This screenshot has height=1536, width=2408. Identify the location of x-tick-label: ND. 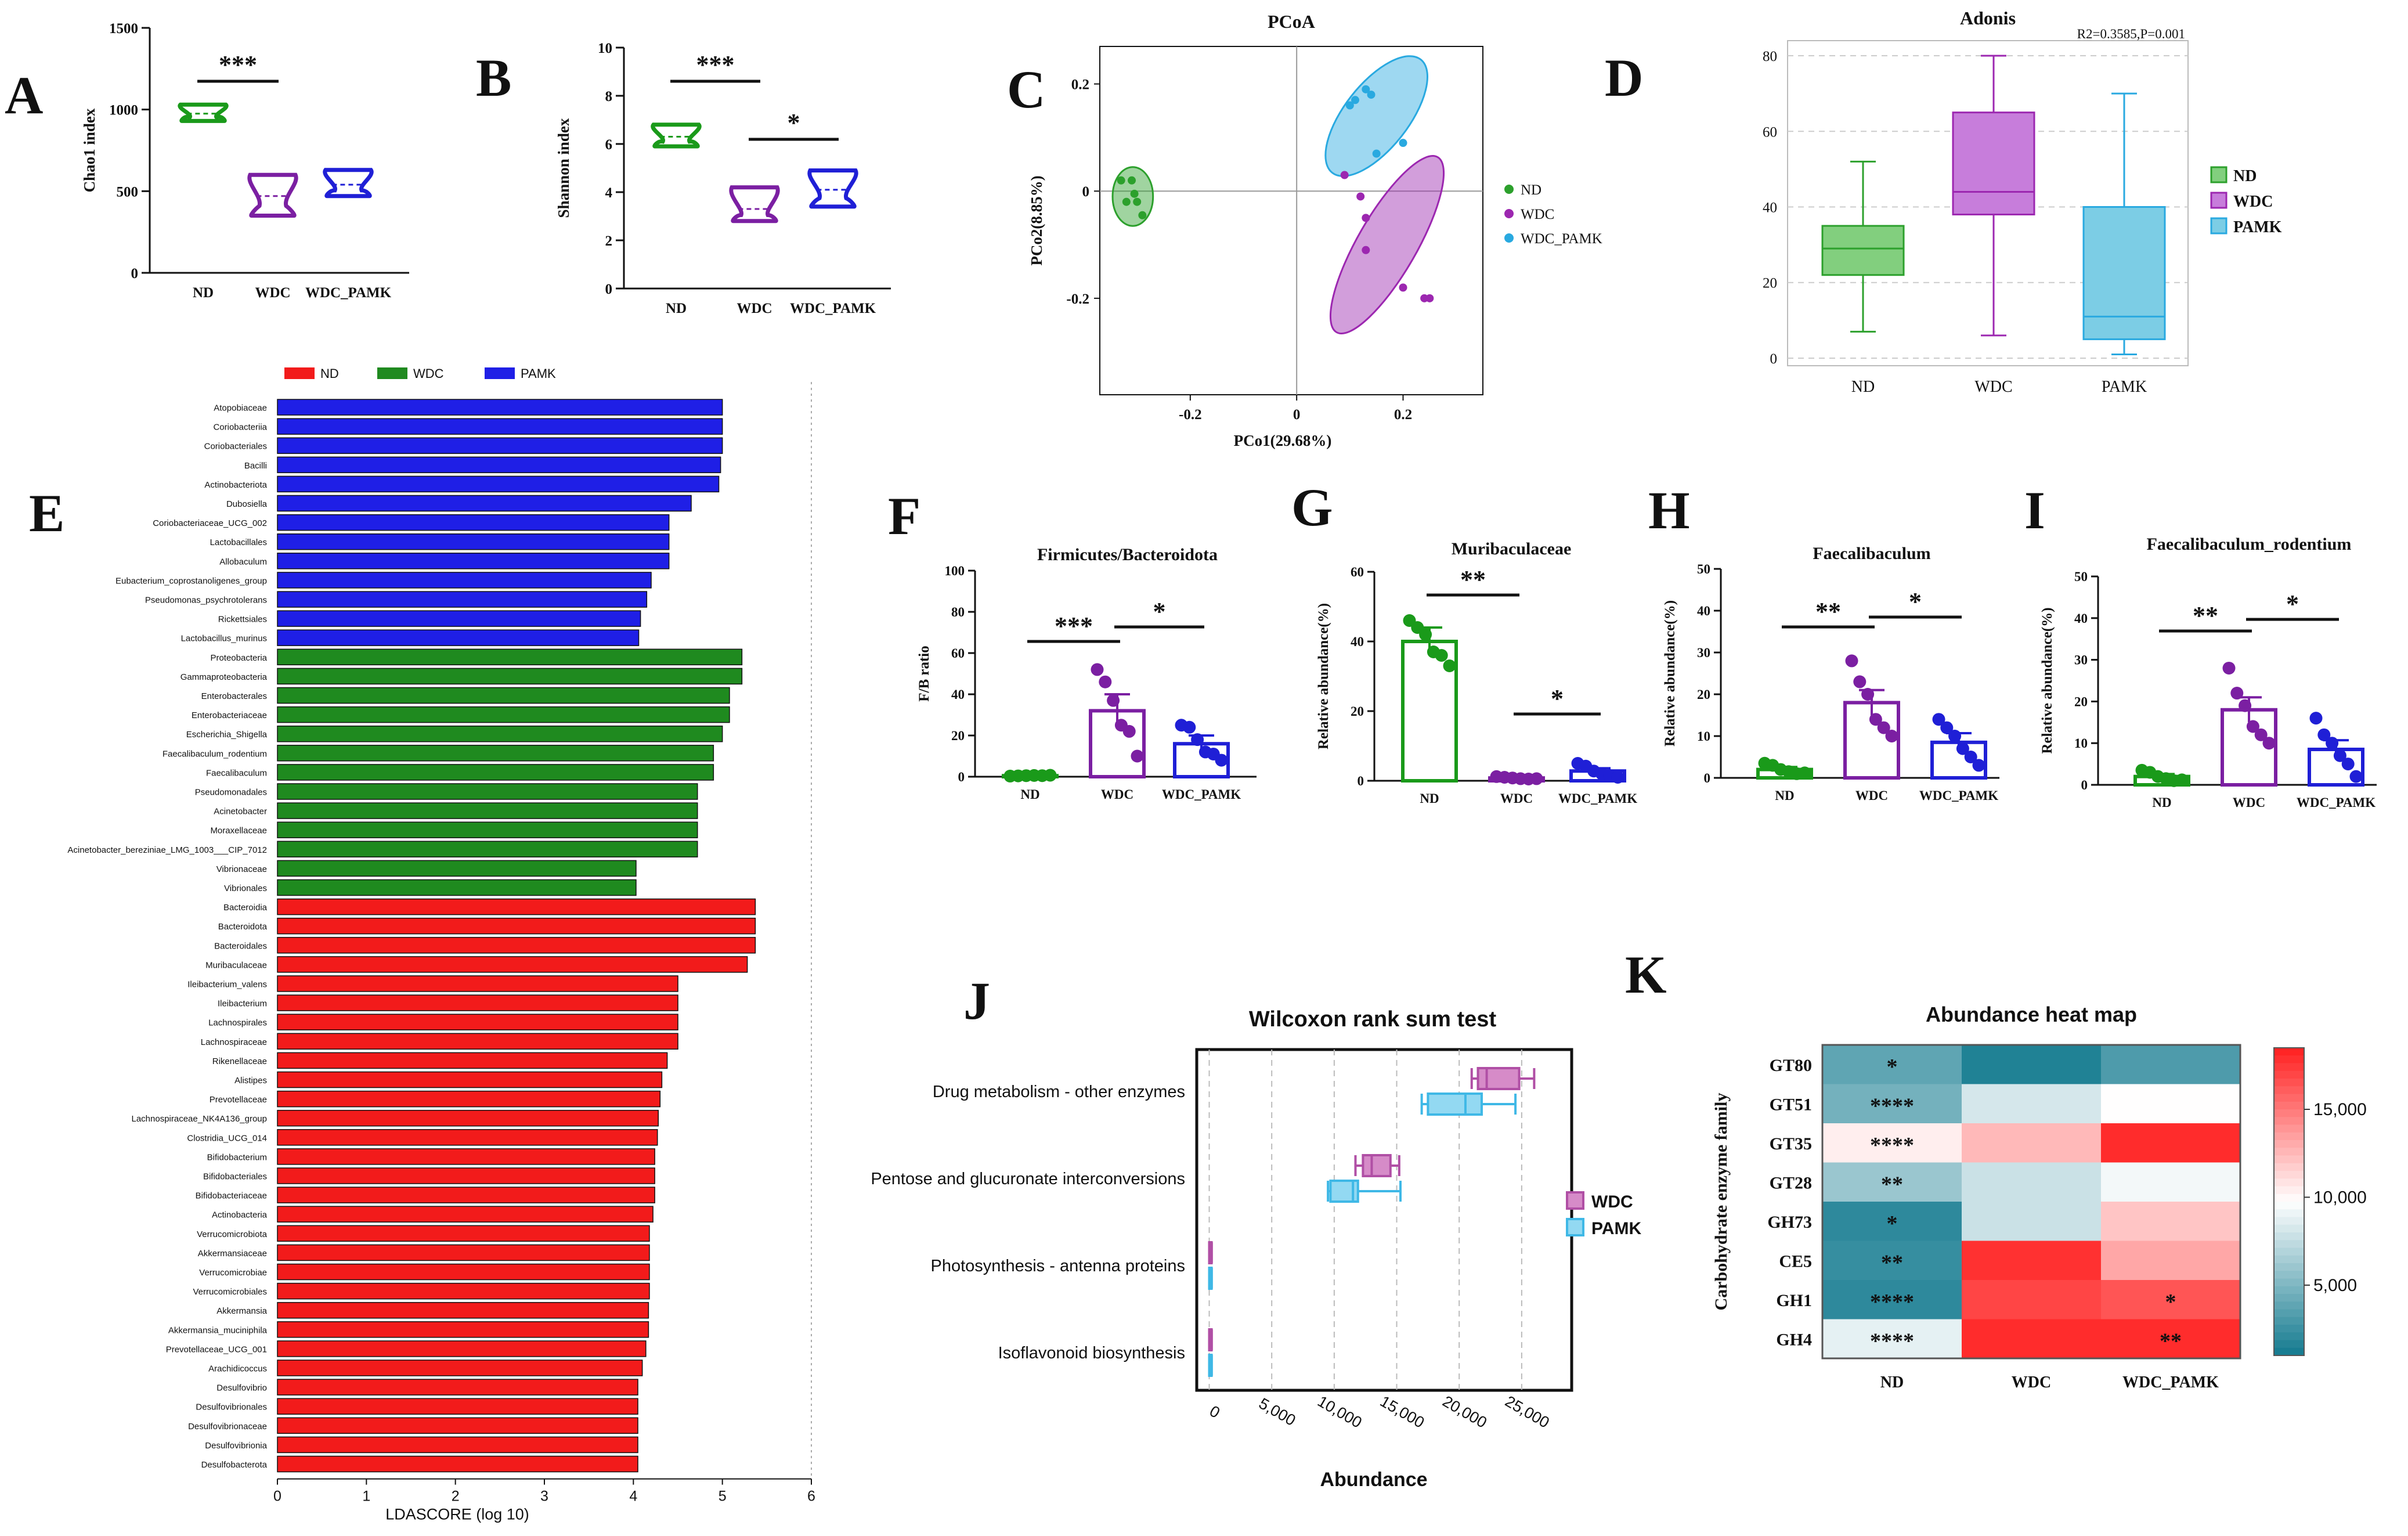
(2161, 802).